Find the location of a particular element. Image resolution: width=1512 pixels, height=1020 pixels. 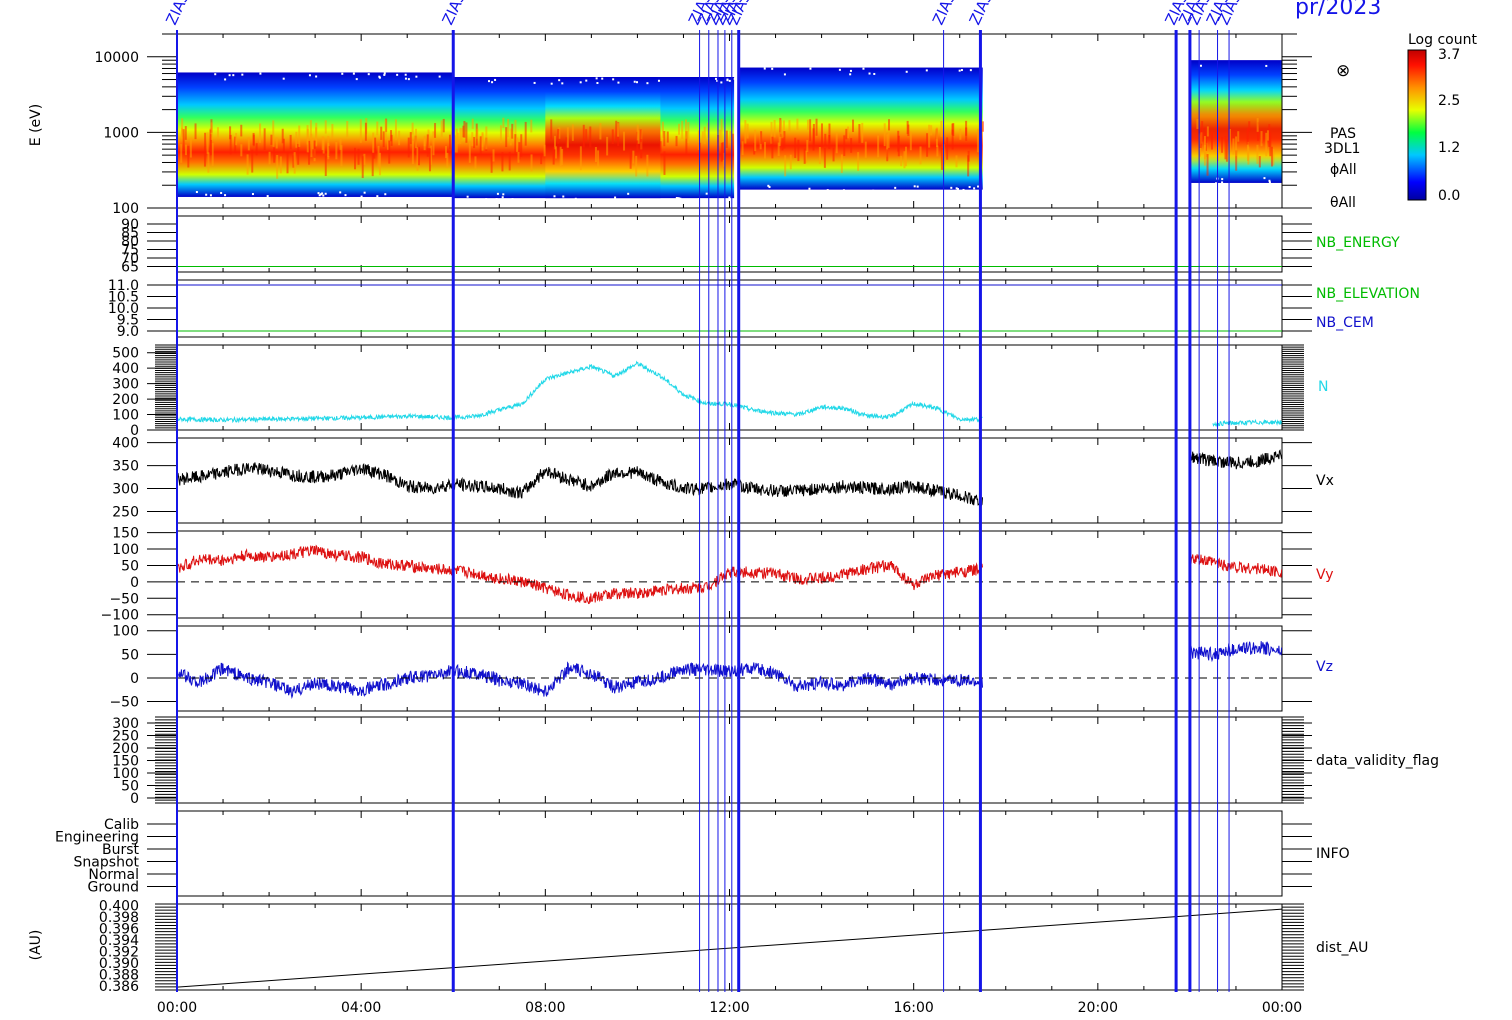

spectrogram-label-pas: PAS is located at coordinates (1343, 134).